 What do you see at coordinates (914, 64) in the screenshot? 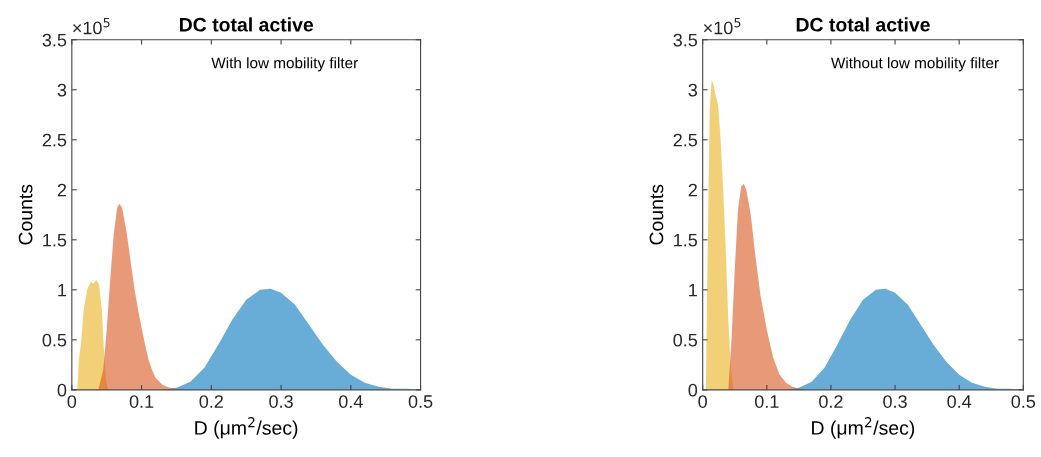
I see `annotation: Without low mobility filter` at bounding box center [914, 64].